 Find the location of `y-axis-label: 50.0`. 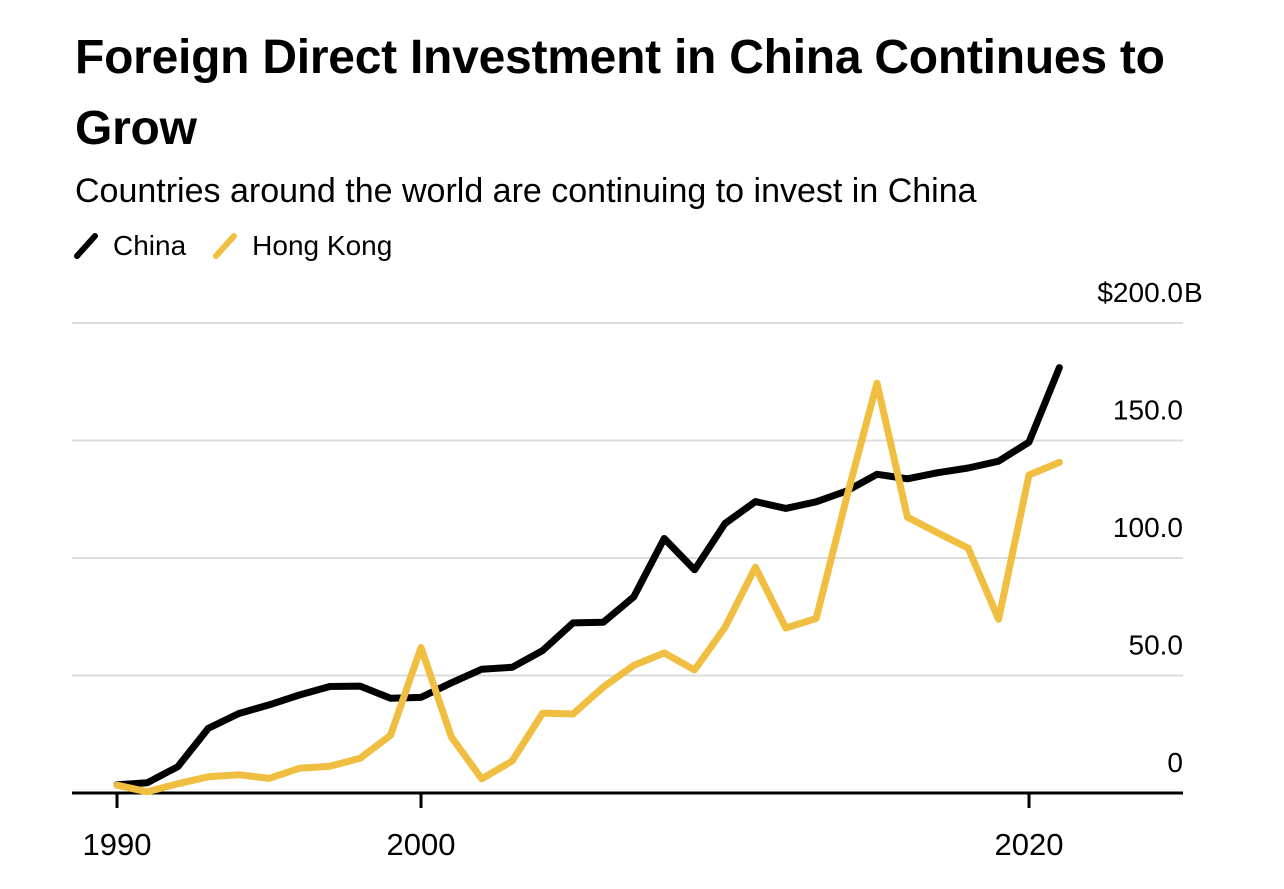

y-axis-label: 50.0 is located at coordinates (1156, 645).